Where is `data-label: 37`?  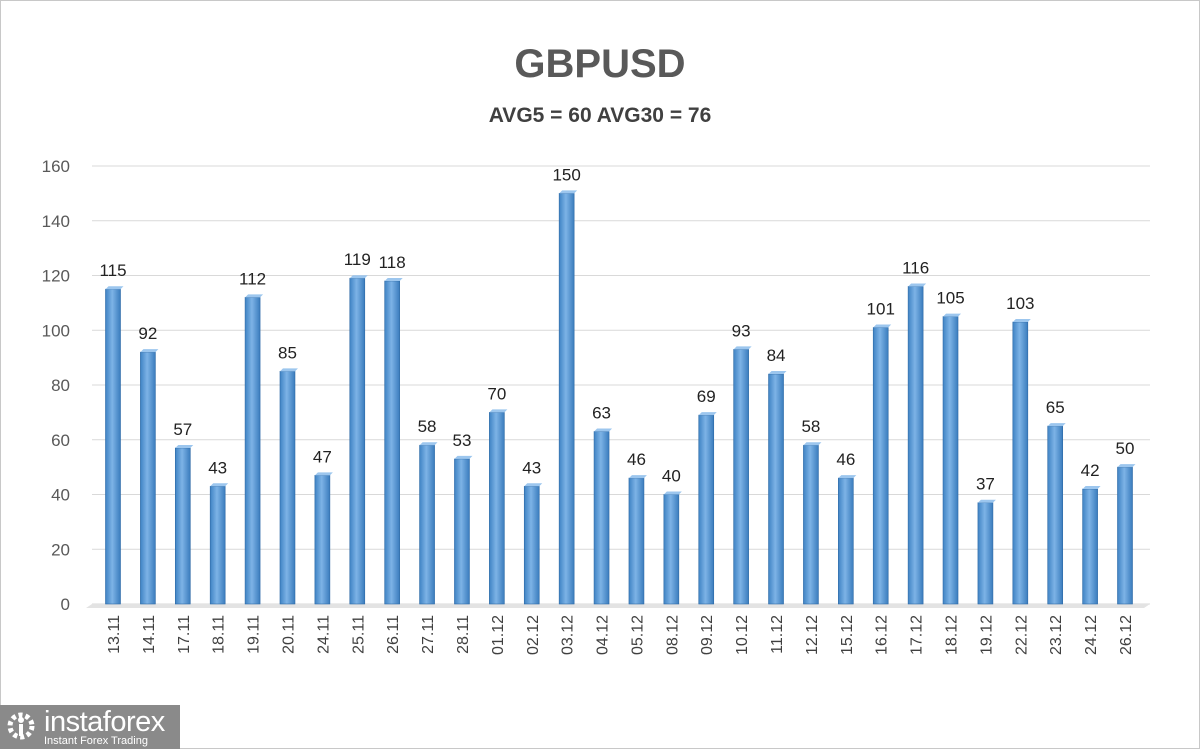 data-label: 37 is located at coordinates (985, 484).